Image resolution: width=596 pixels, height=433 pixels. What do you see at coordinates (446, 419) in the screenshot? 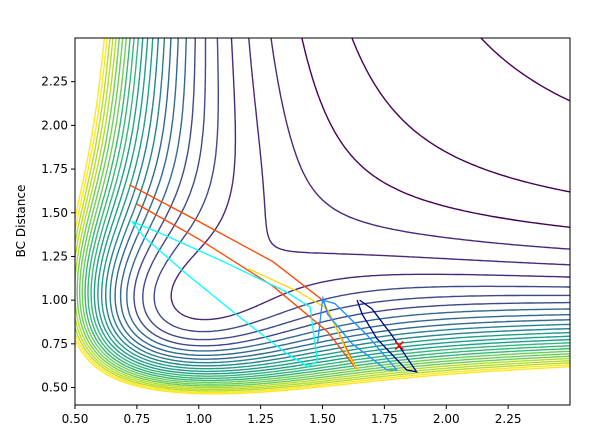
I see `x-tick-label: 2.00` at bounding box center [446, 419].